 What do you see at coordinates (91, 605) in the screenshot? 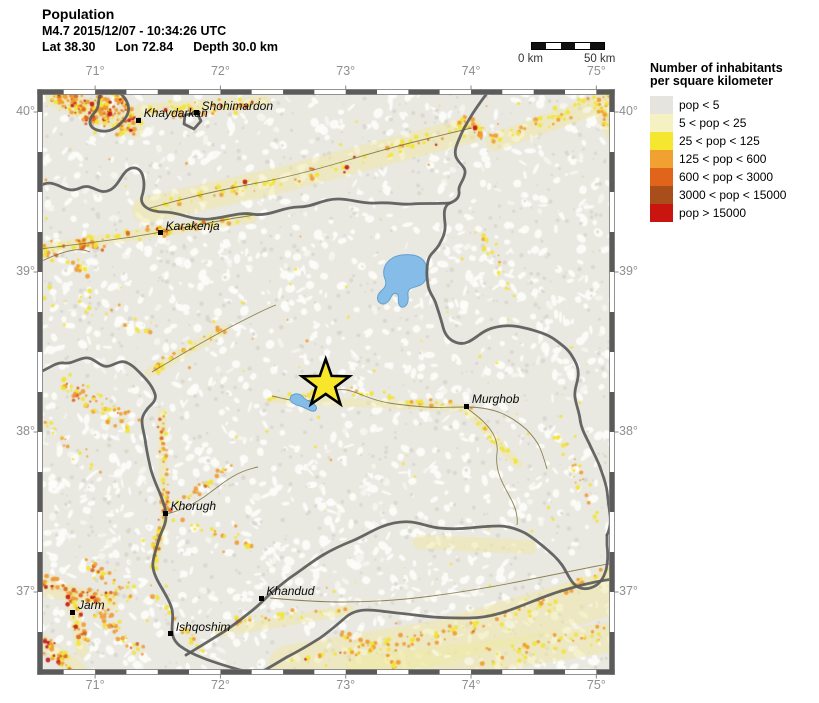
I see `city-label-jarm: Jarm` at bounding box center [91, 605].